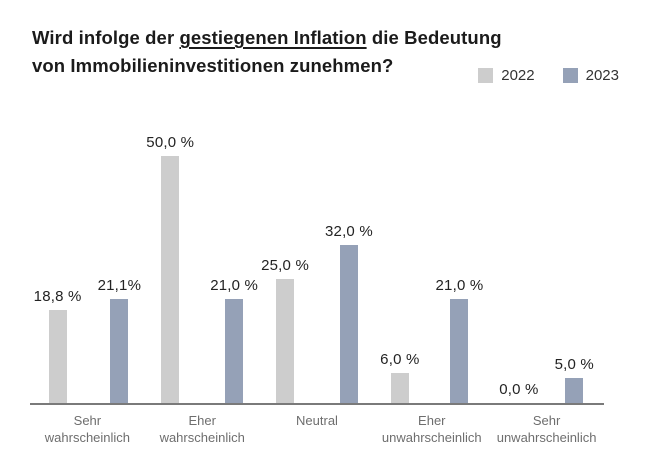 This screenshot has height=450, width=649. I want to click on bar-value-label-2023-2: 21,0 %, so click(234, 285).